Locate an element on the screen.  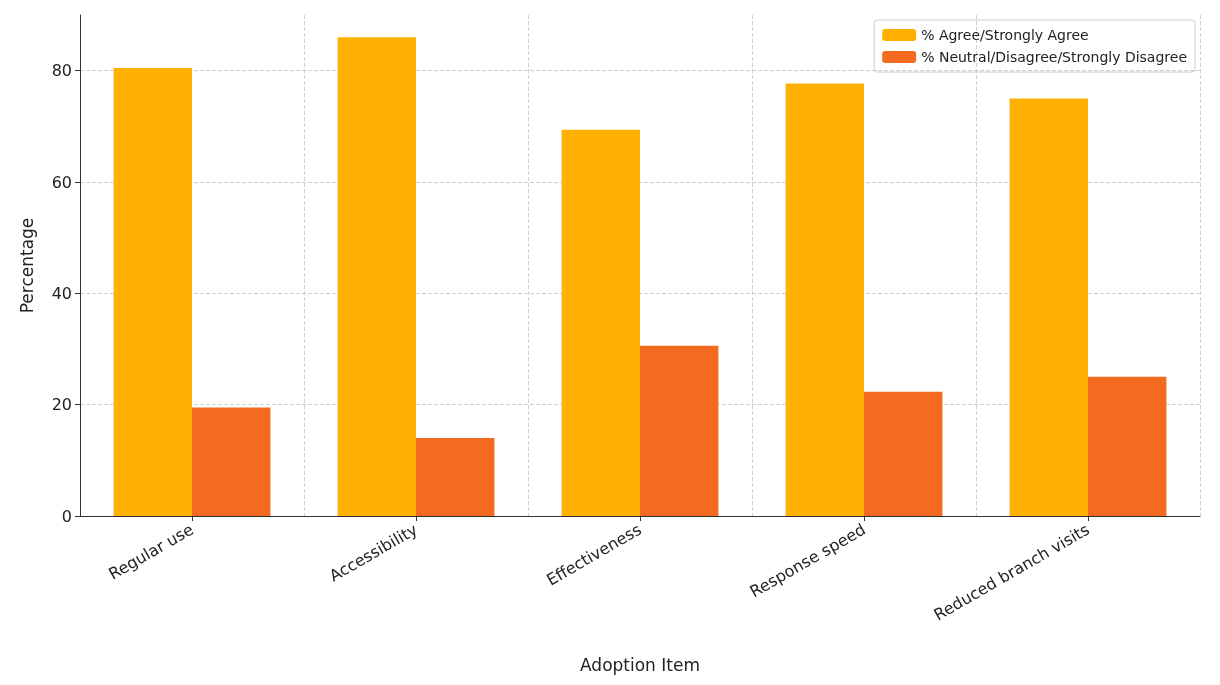
legend-label: % Neutral/Disagree/Strongly Disagree is located at coordinates (1054, 57).